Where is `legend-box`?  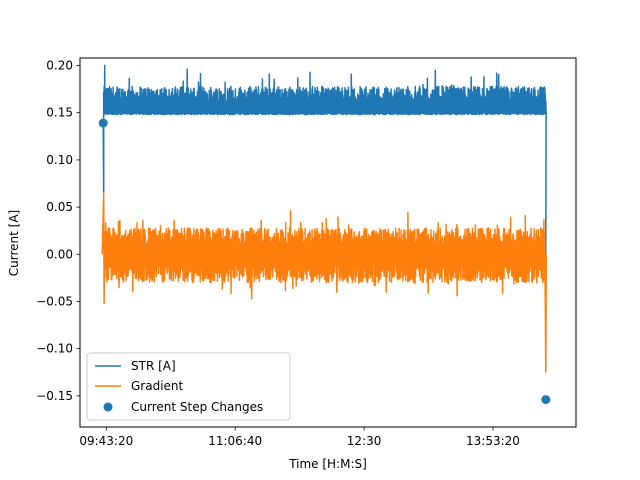 legend-box is located at coordinates (188, 386).